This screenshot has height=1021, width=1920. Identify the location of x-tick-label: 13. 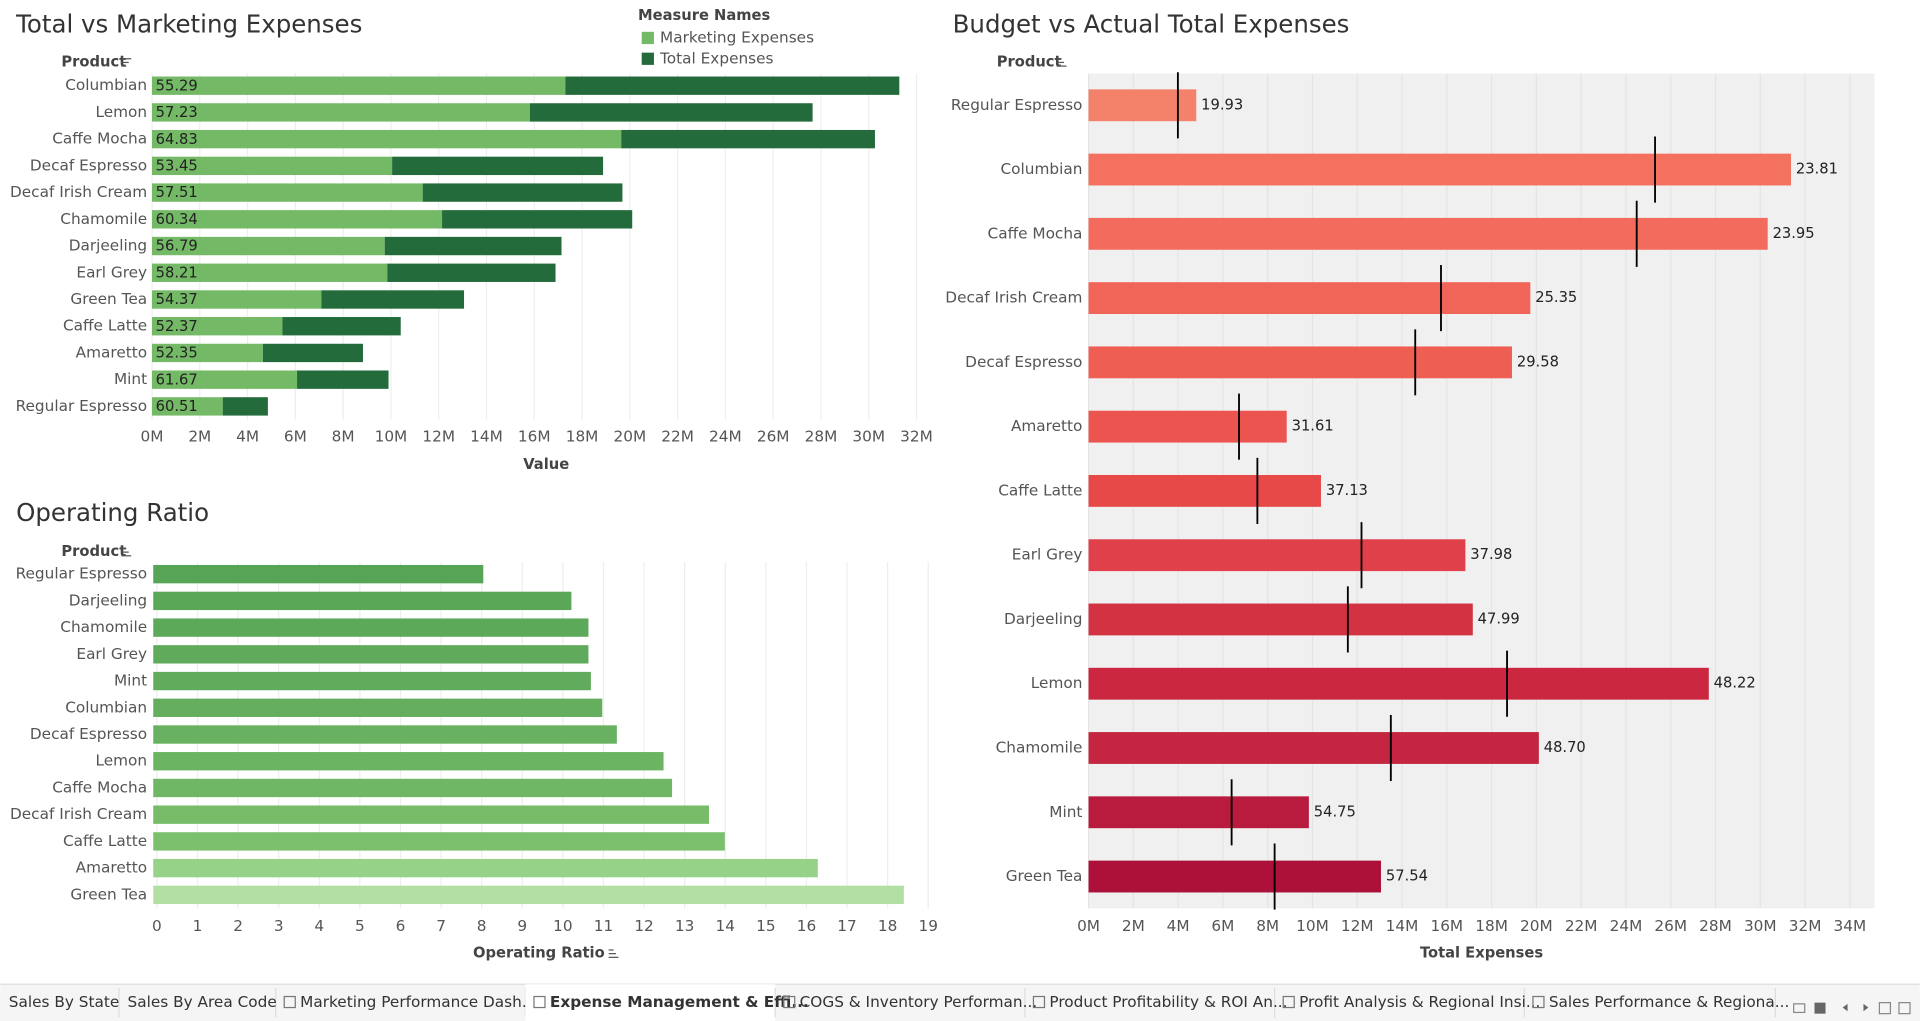
(684, 926).